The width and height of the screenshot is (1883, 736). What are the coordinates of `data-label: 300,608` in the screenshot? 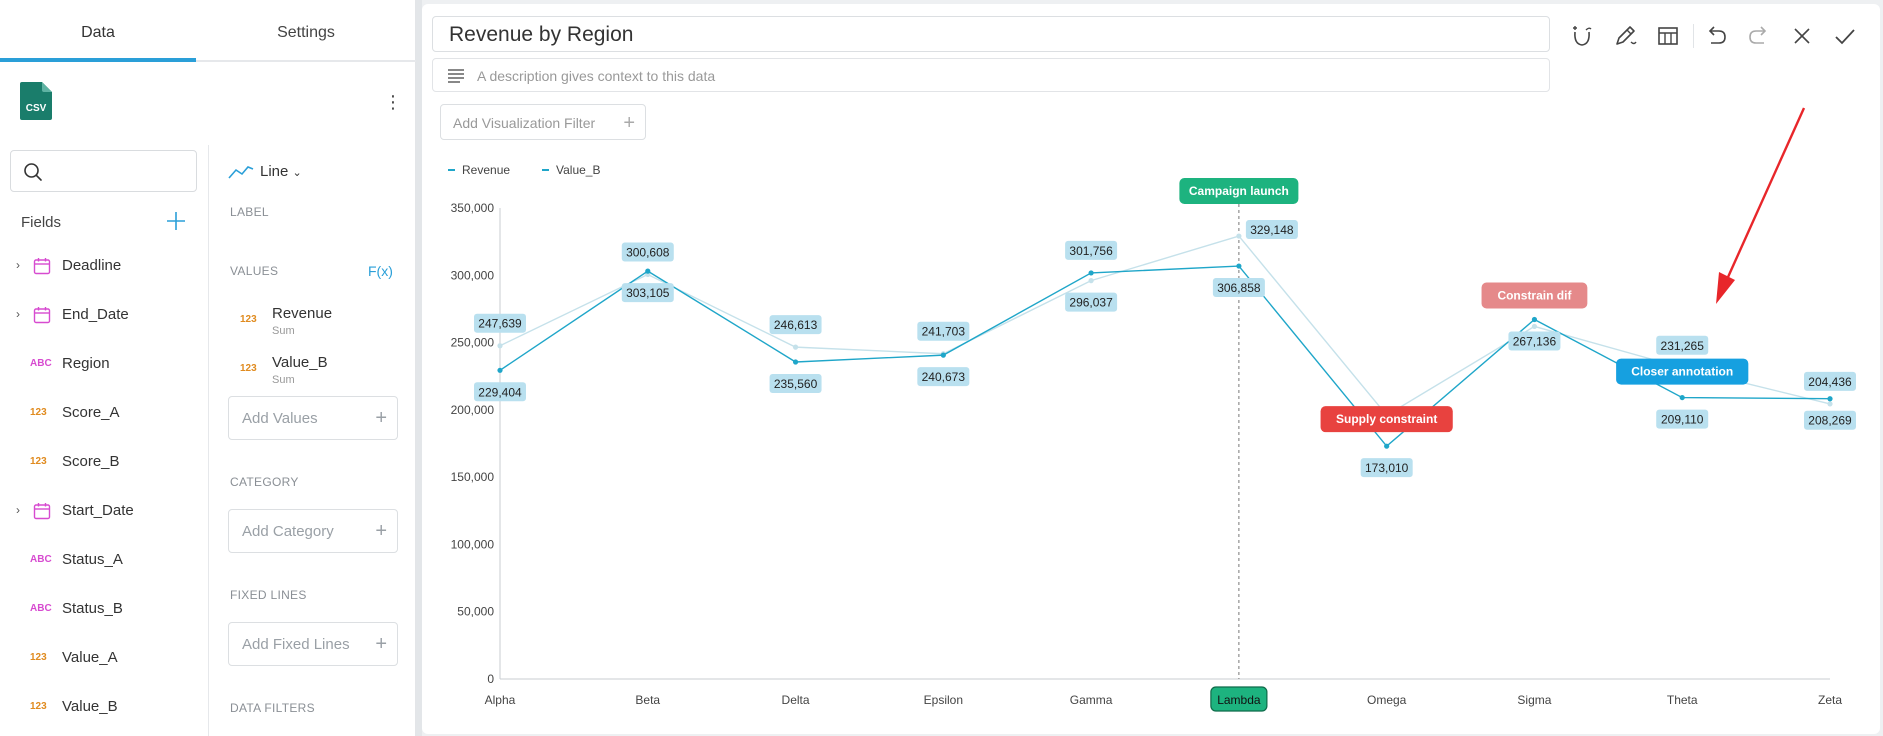 It's located at (648, 252).